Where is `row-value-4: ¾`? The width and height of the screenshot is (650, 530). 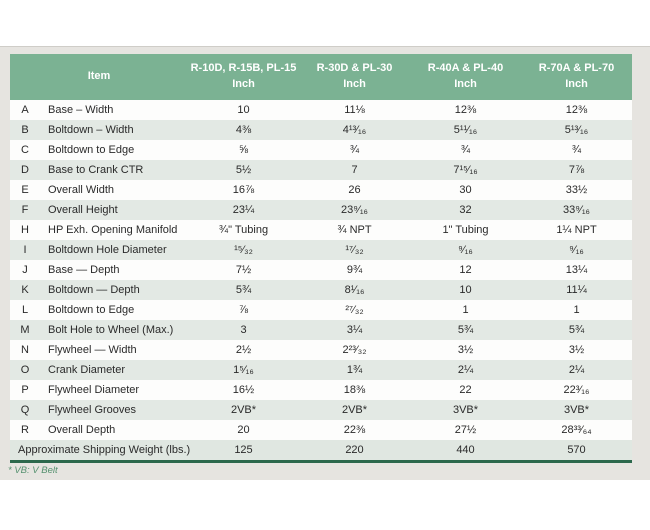
row-value-4: ¾ is located at coordinates (576, 149).